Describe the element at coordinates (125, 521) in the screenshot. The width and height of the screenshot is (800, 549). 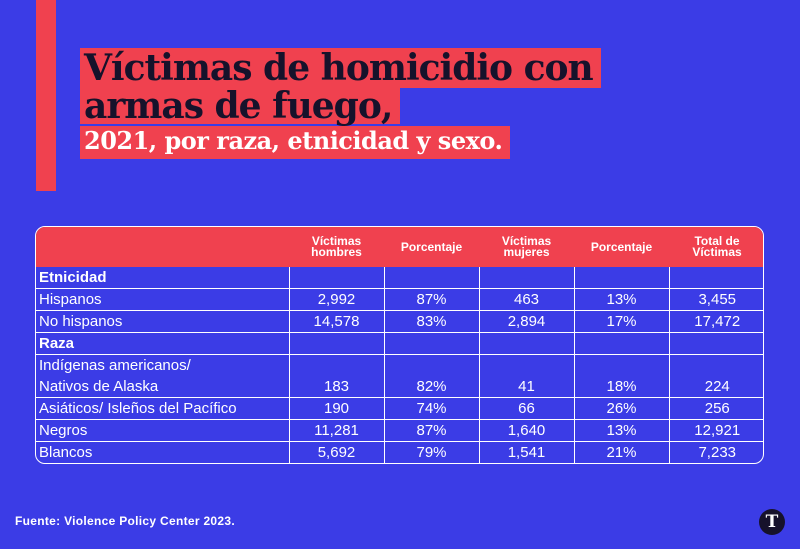
I see `source-note: Fuente: Violence Policy Center 2023.` at that location.